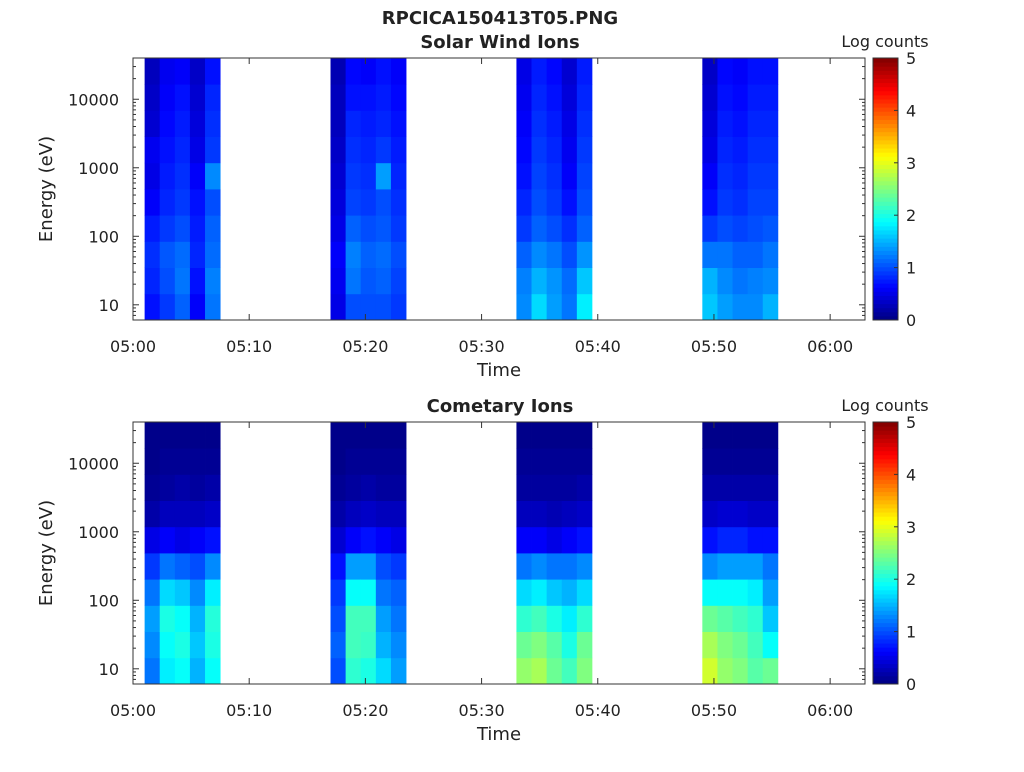 This screenshot has width=1024, height=772. I want to click on x-tick-label: 06:00, so click(830, 346).